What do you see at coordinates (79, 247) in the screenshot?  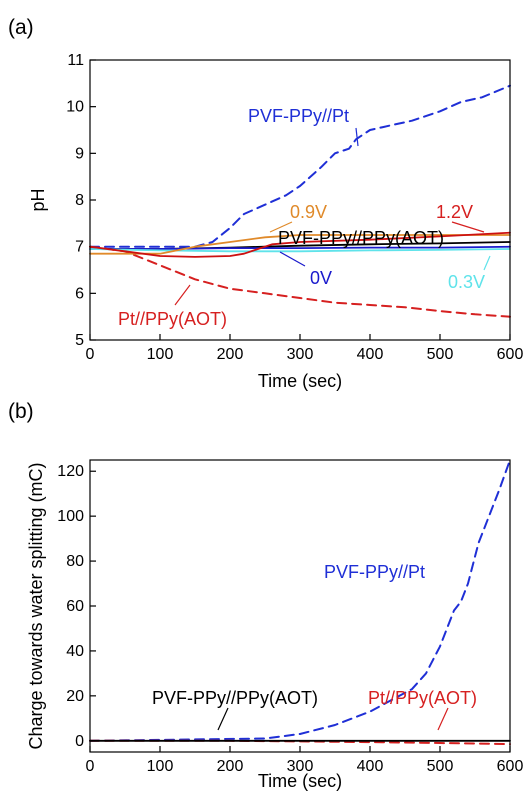 I see `y-tick-label: 7` at bounding box center [79, 247].